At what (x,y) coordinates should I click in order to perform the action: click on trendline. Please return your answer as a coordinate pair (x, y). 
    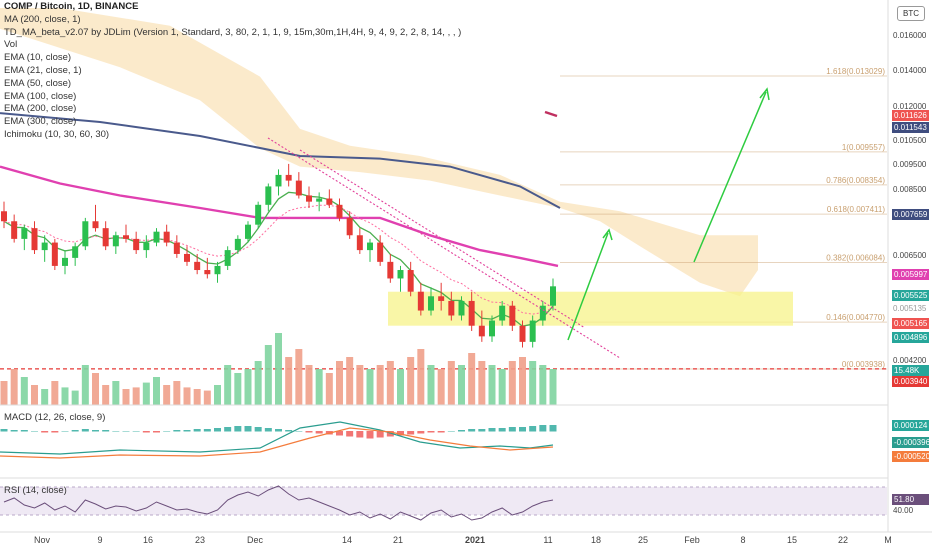
    Looking at the image, I should click on (442, 239).